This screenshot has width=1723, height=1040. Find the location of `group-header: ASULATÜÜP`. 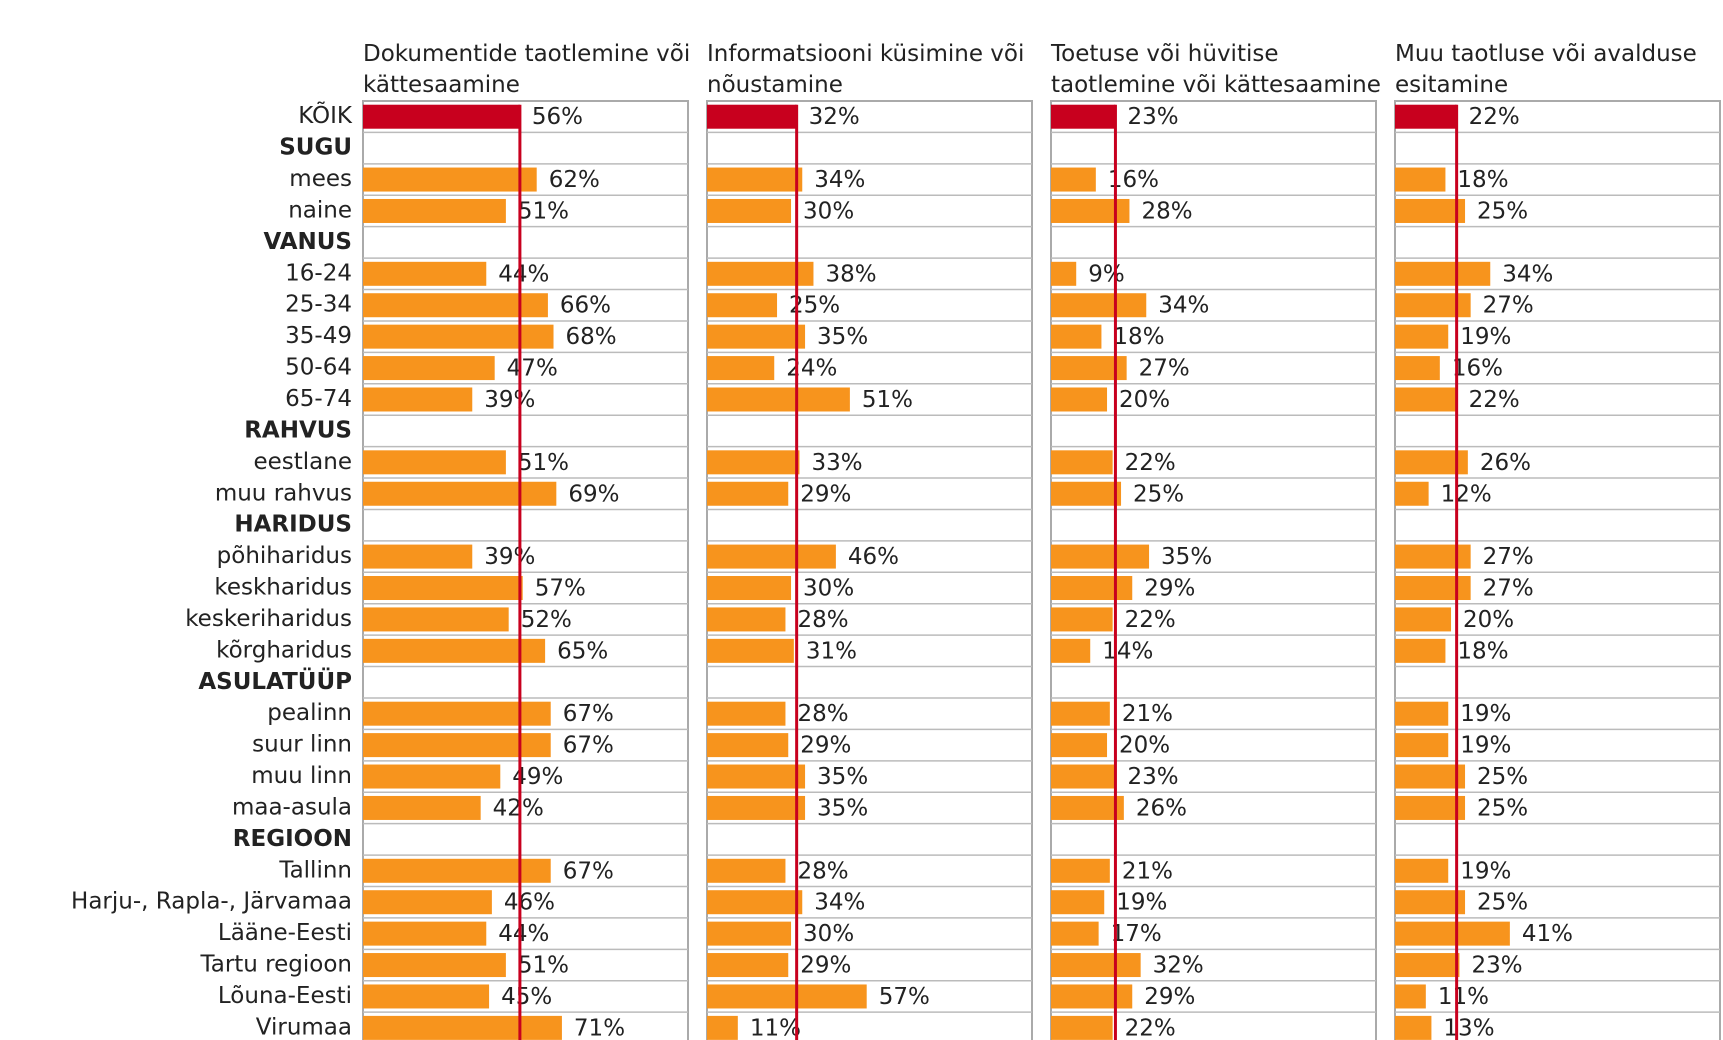

group-header: ASULATÜÜP is located at coordinates (275, 681).